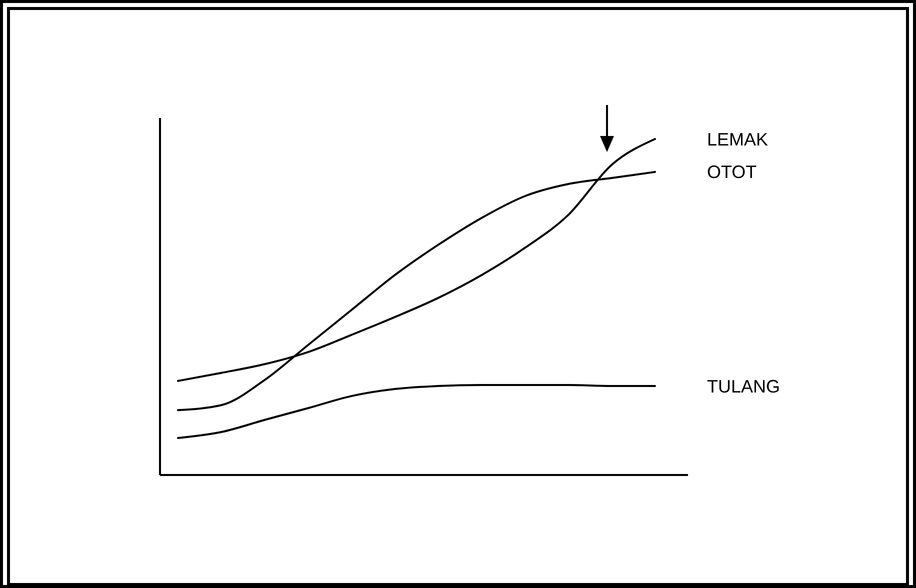 This screenshot has width=916, height=588. I want to click on text: OTOT, so click(732, 172).